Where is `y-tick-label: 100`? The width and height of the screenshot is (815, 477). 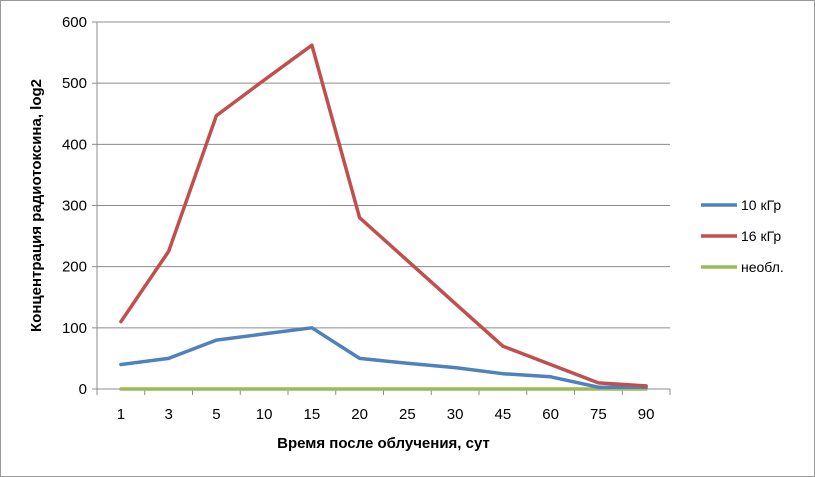 y-tick-label: 100 is located at coordinates (74, 328).